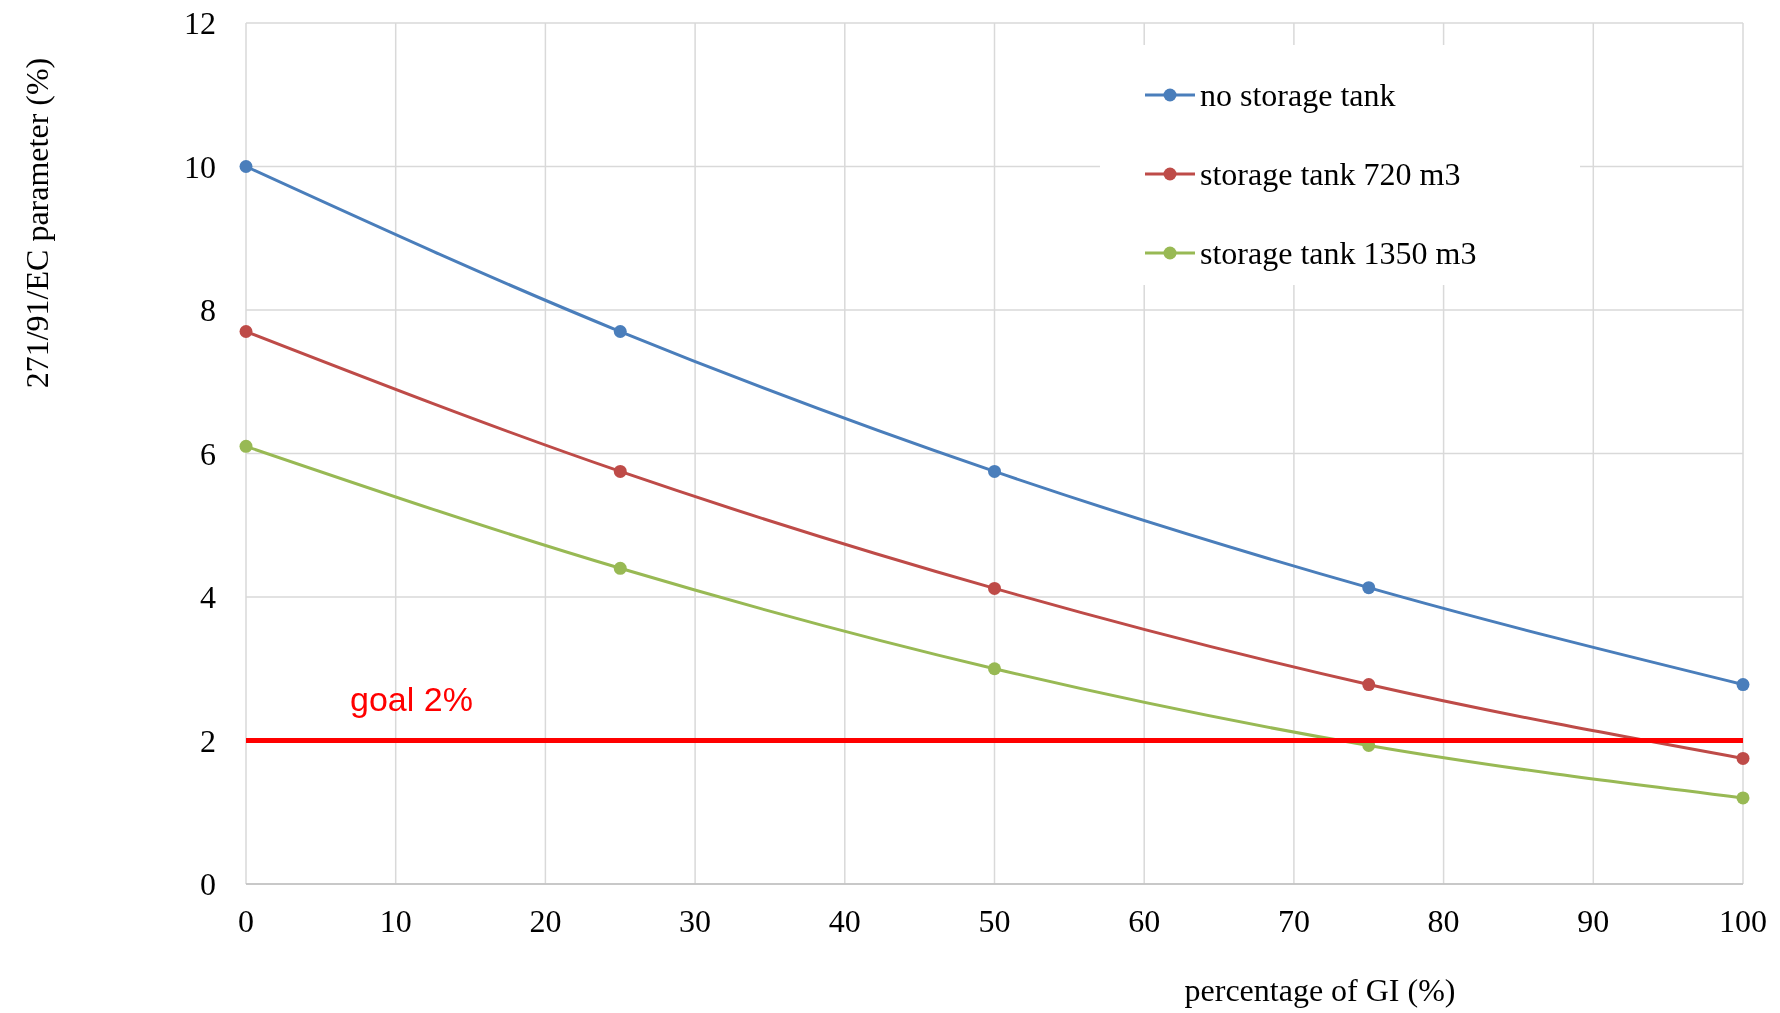 Image resolution: width=1780 pixels, height=1013 pixels. I want to click on y-tick-label: 6, so click(208, 453).